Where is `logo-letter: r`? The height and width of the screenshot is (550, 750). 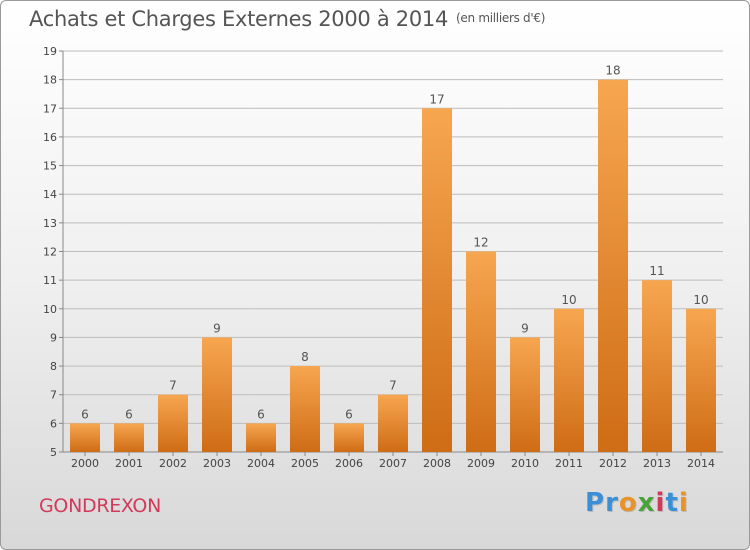
logo-letter: r is located at coordinates (612, 503).